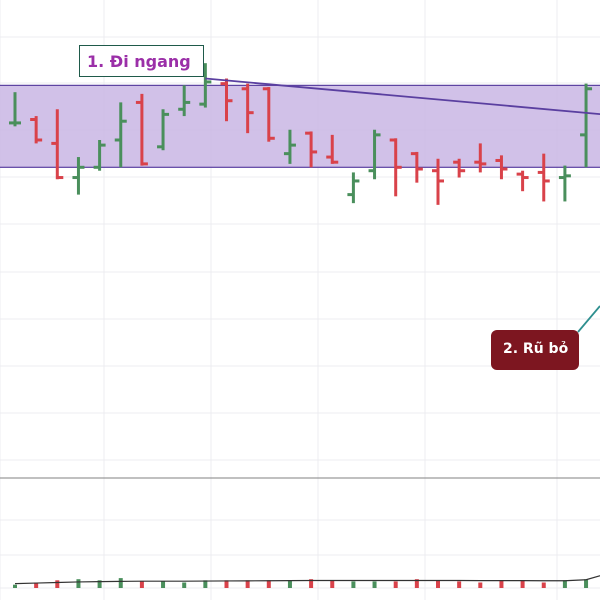 Image resolution: width=600 pixels, height=600 pixels. What do you see at coordinates (588, 319) in the screenshot?
I see `annotation-connector` at bounding box center [588, 319].